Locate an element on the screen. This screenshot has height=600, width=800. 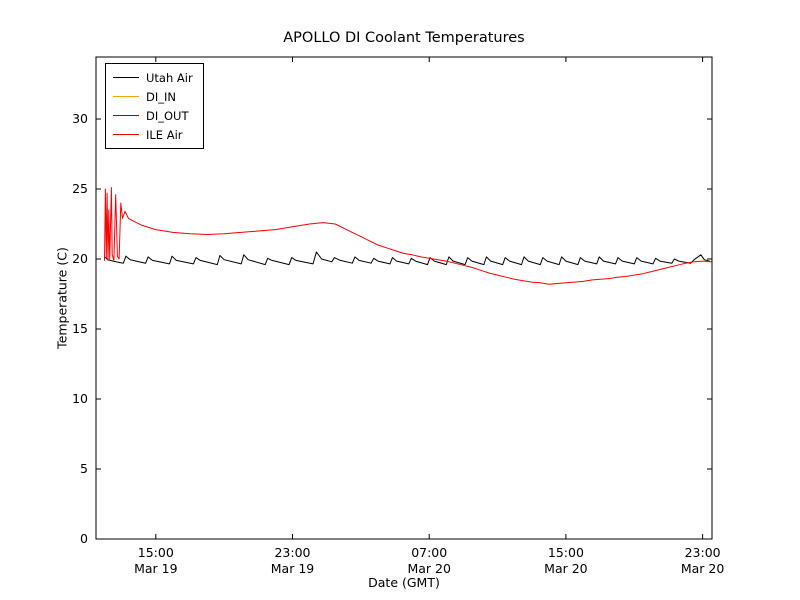
y-tick-label: 30 is located at coordinates (80, 118).